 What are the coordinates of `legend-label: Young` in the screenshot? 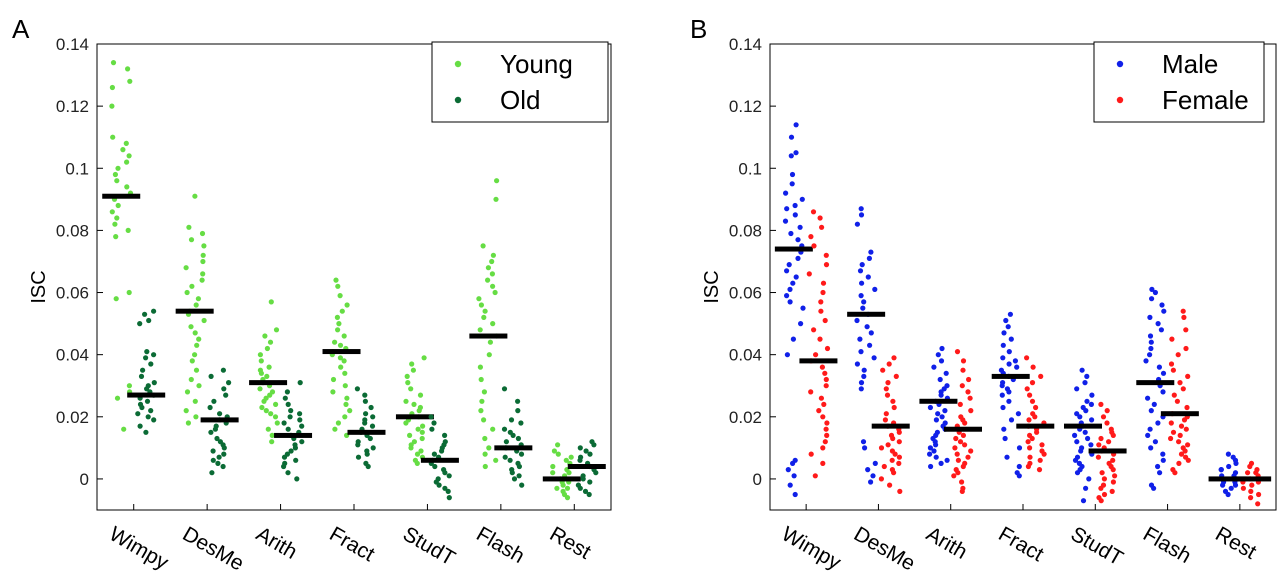 It's located at (536, 64).